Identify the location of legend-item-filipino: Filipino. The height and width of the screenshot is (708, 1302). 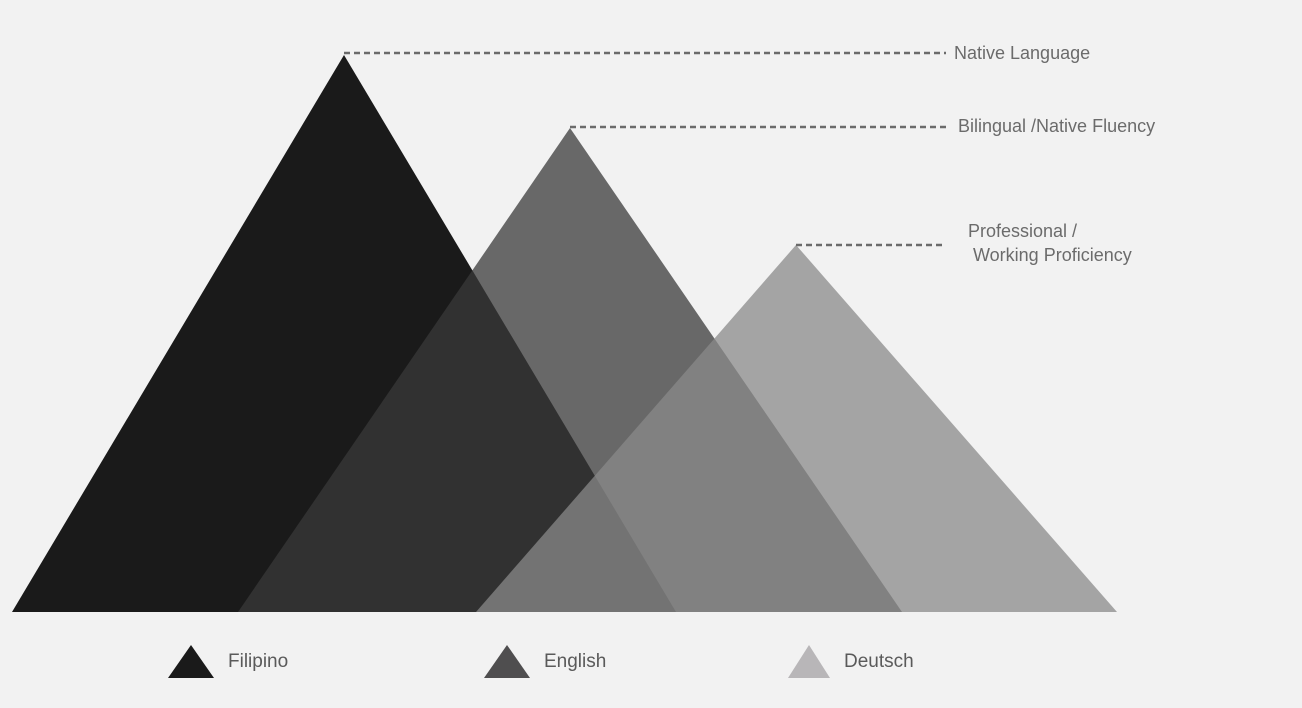
(228, 662).